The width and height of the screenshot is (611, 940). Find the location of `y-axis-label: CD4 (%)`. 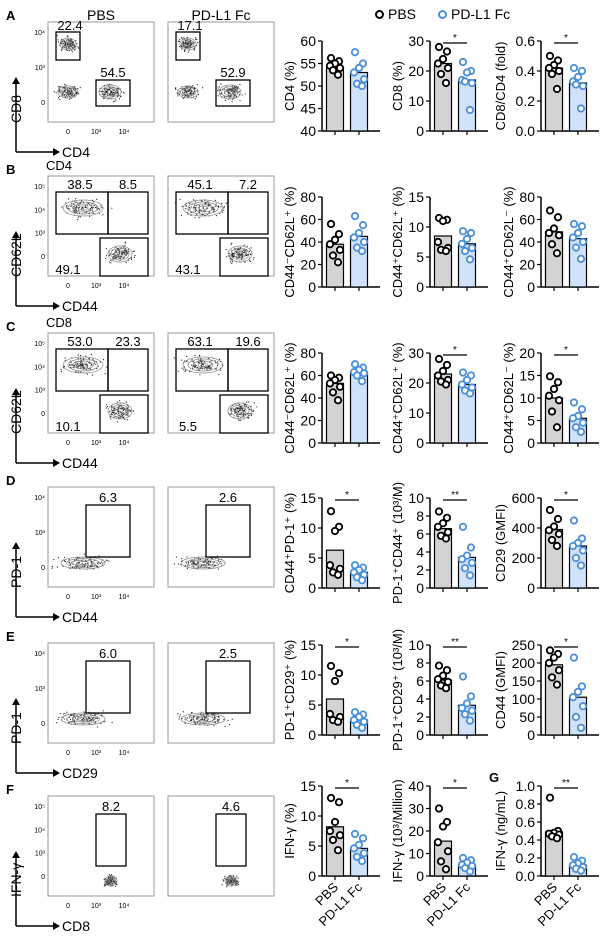

y-axis-label: CD4 (%) is located at coordinates (289, 86).